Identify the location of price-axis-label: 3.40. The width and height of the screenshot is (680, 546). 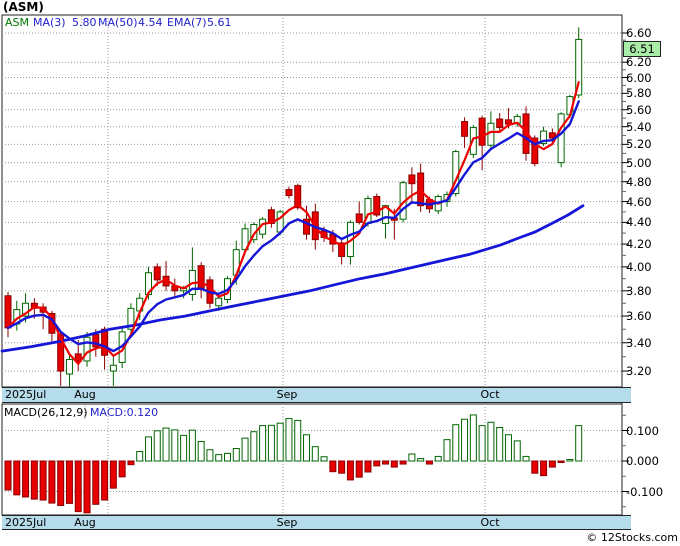
(639, 342).